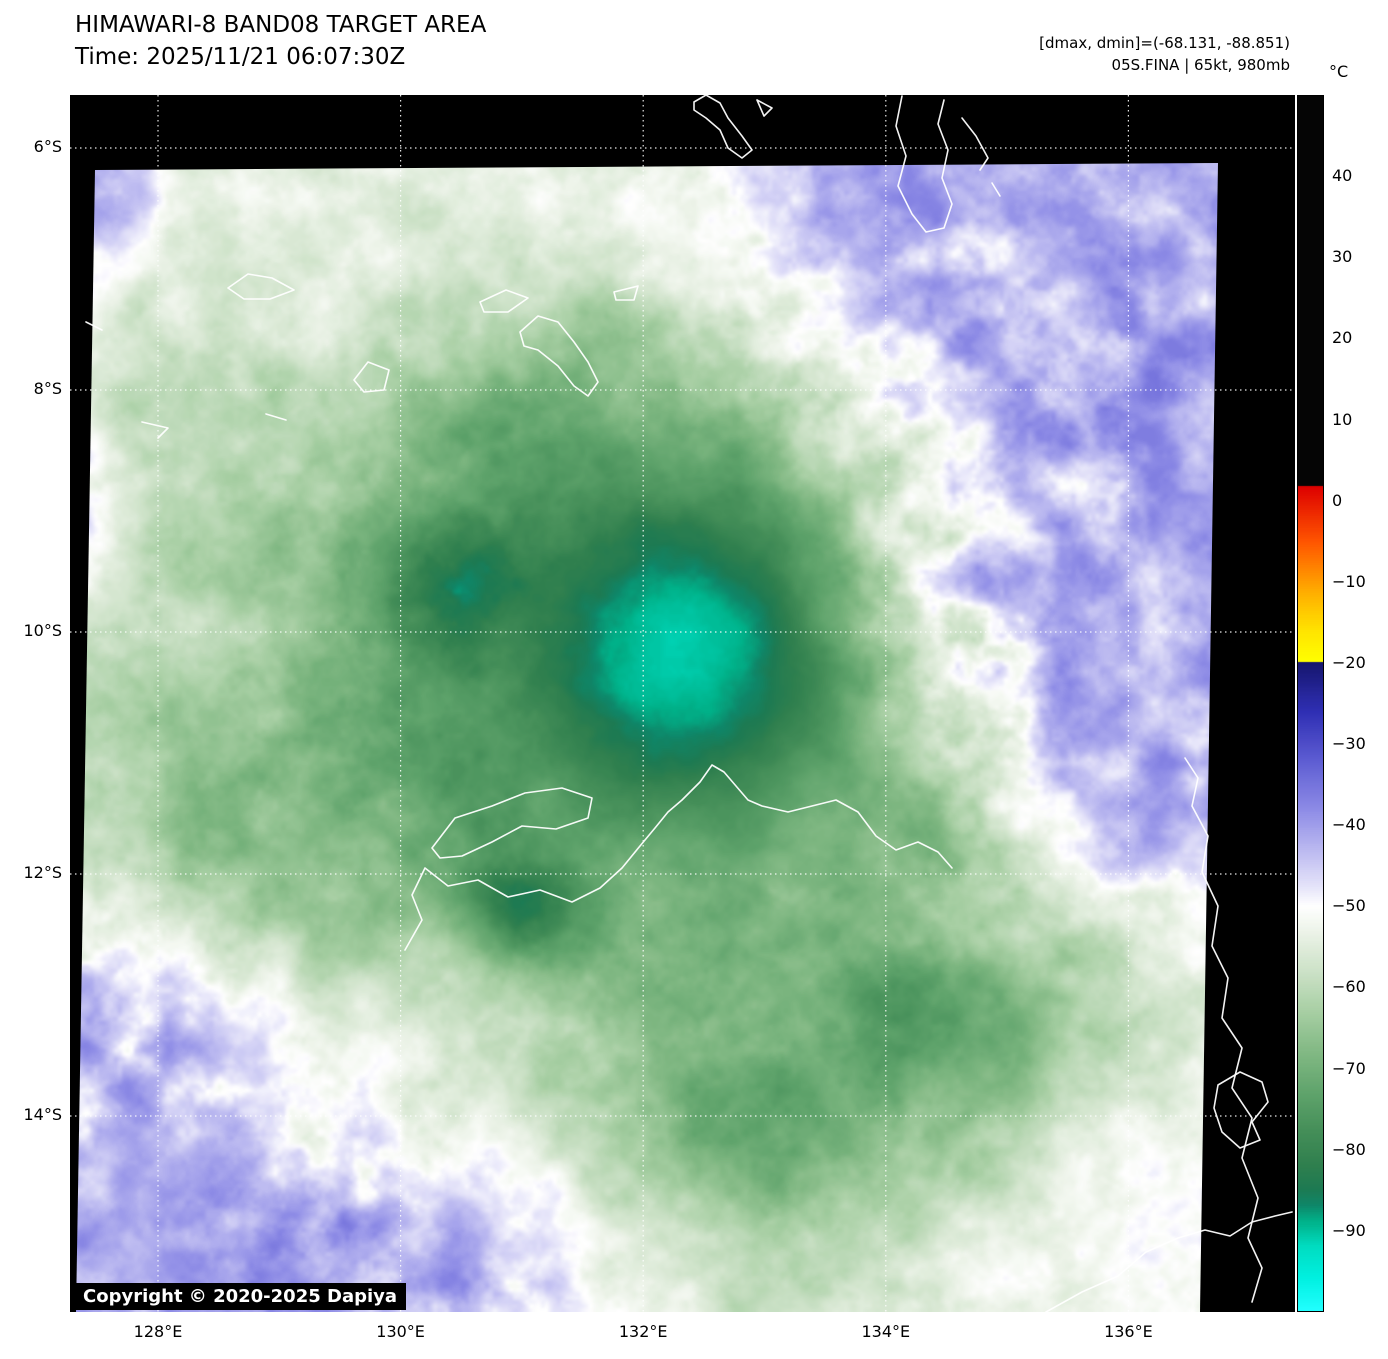  I want to click on colorbar-tick-label: −30, so click(1349, 744).